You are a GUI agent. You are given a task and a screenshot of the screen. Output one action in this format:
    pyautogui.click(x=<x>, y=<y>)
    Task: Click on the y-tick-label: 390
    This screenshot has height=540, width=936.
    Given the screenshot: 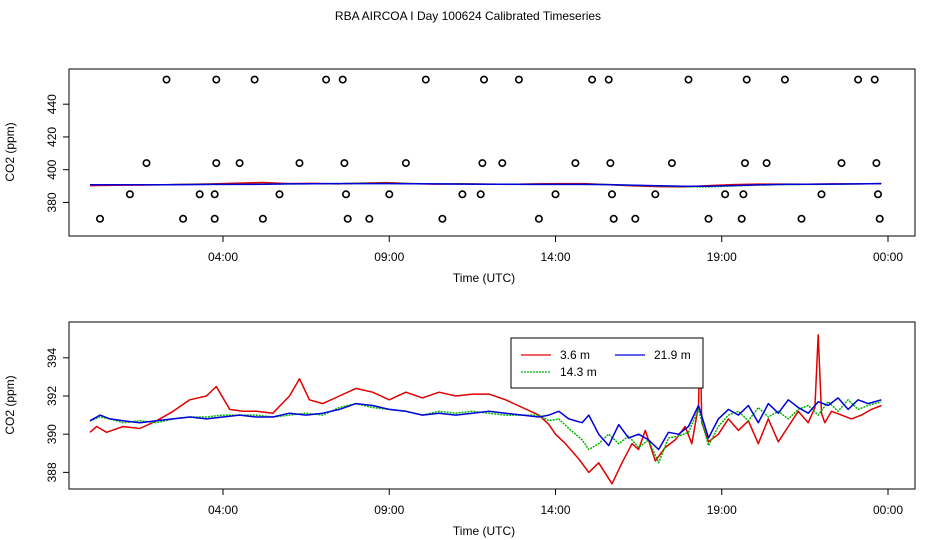 What is the action you would take?
    pyautogui.click(x=52, y=434)
    